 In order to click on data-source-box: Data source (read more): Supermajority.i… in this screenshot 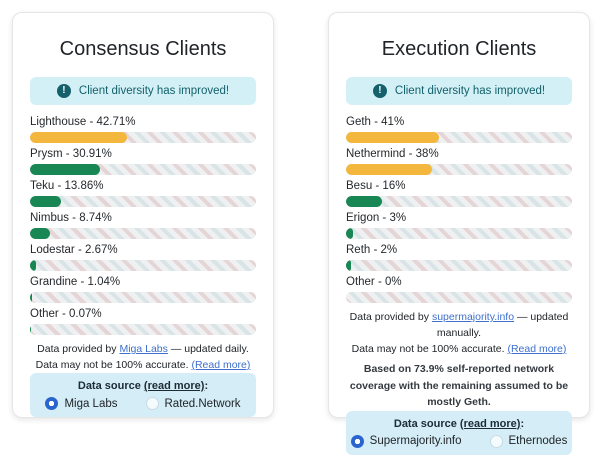, I will do `click(459, 433)`.